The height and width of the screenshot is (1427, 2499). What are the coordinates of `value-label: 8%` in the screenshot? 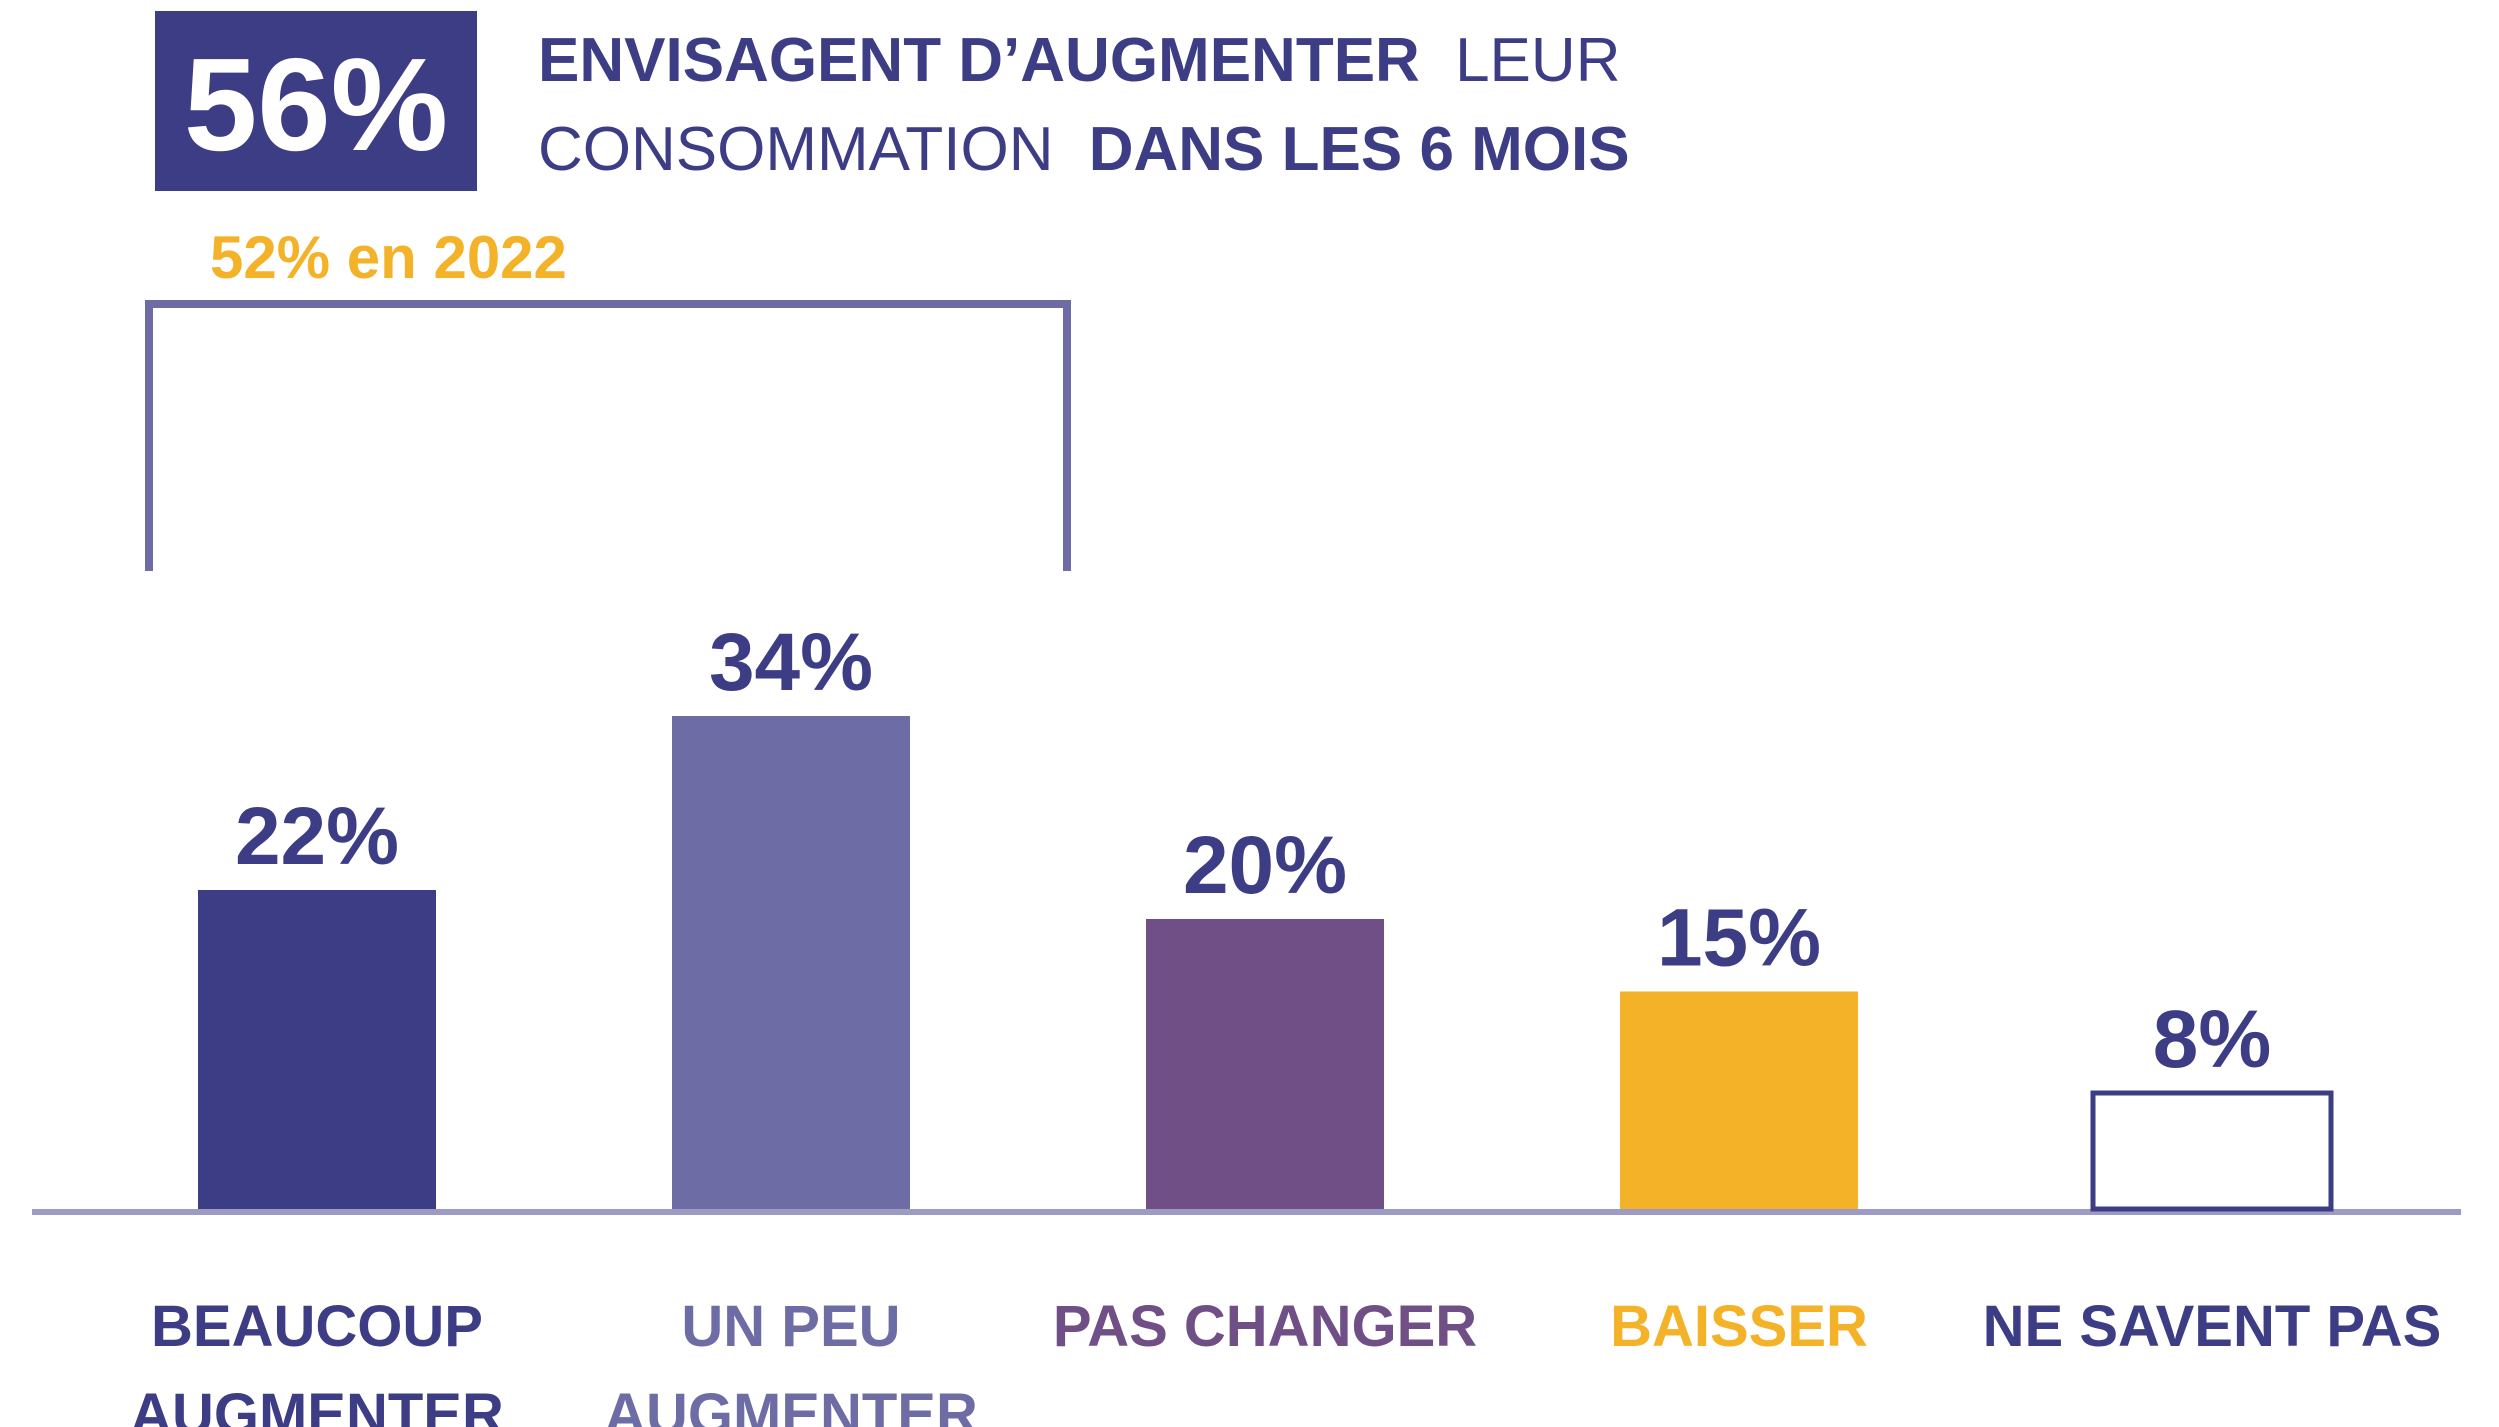 It's located at (2212, 1039).